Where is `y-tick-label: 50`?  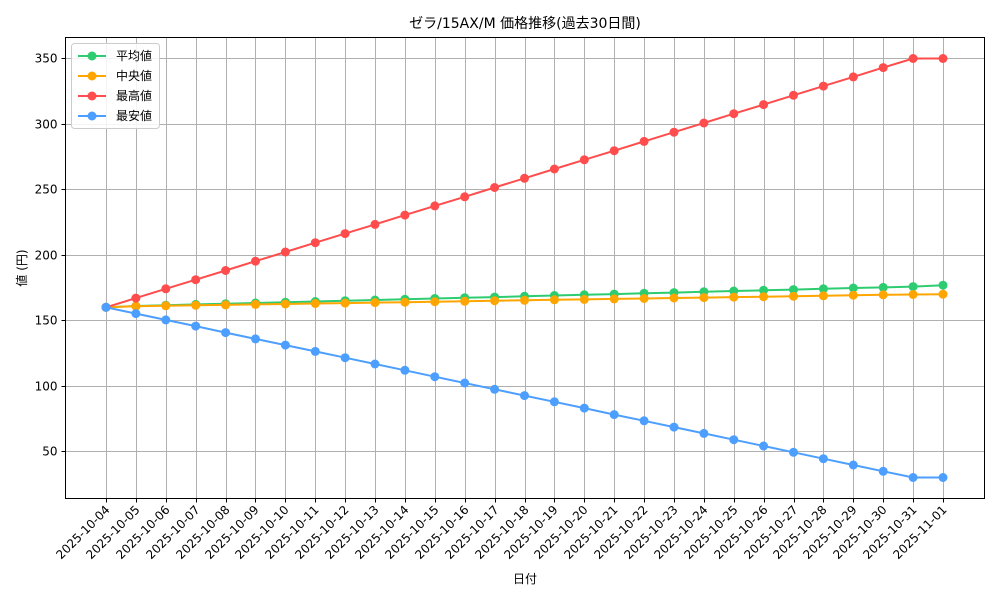 y-tick-label: 50 is located at coordinates (49, 452).